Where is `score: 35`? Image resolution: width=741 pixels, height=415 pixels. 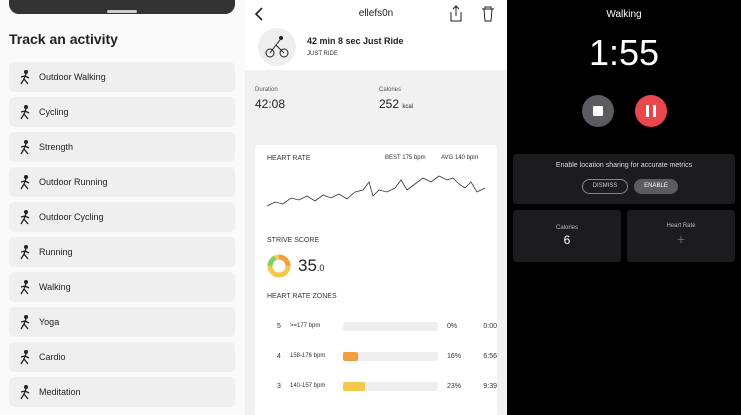 score: 35 is located at coordinates (307, 265).